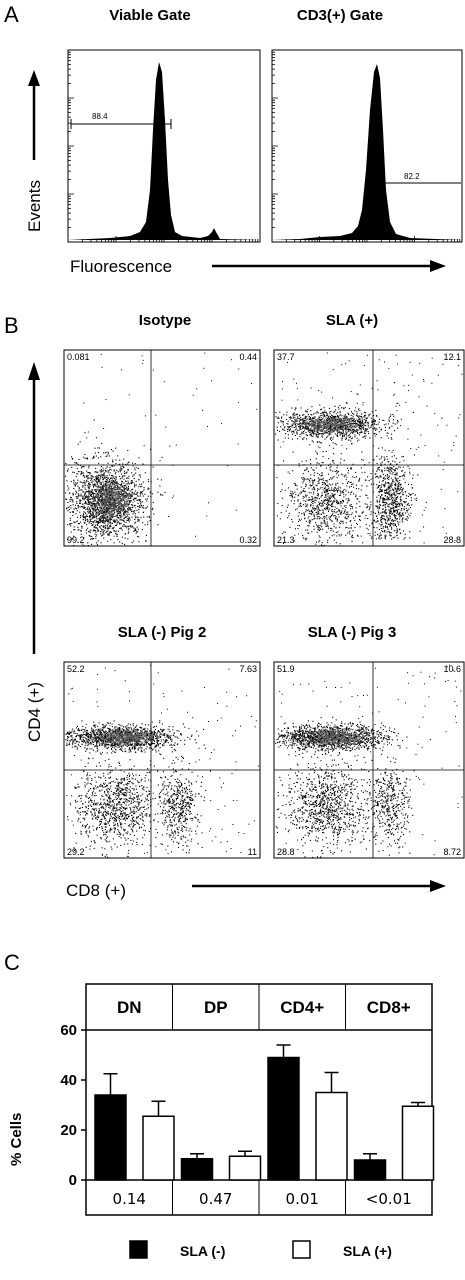 The width and height of the screenshot is (465, 1280). Describe the element at coordinates (34, 712) in the screenshot. I see `cd4-label: CD4 (+)` at that location.